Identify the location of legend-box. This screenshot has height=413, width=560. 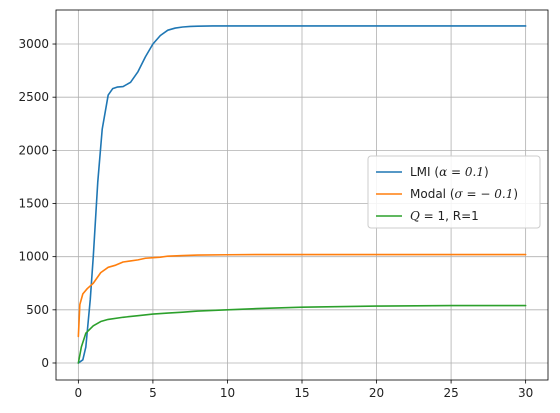
(454, 192).